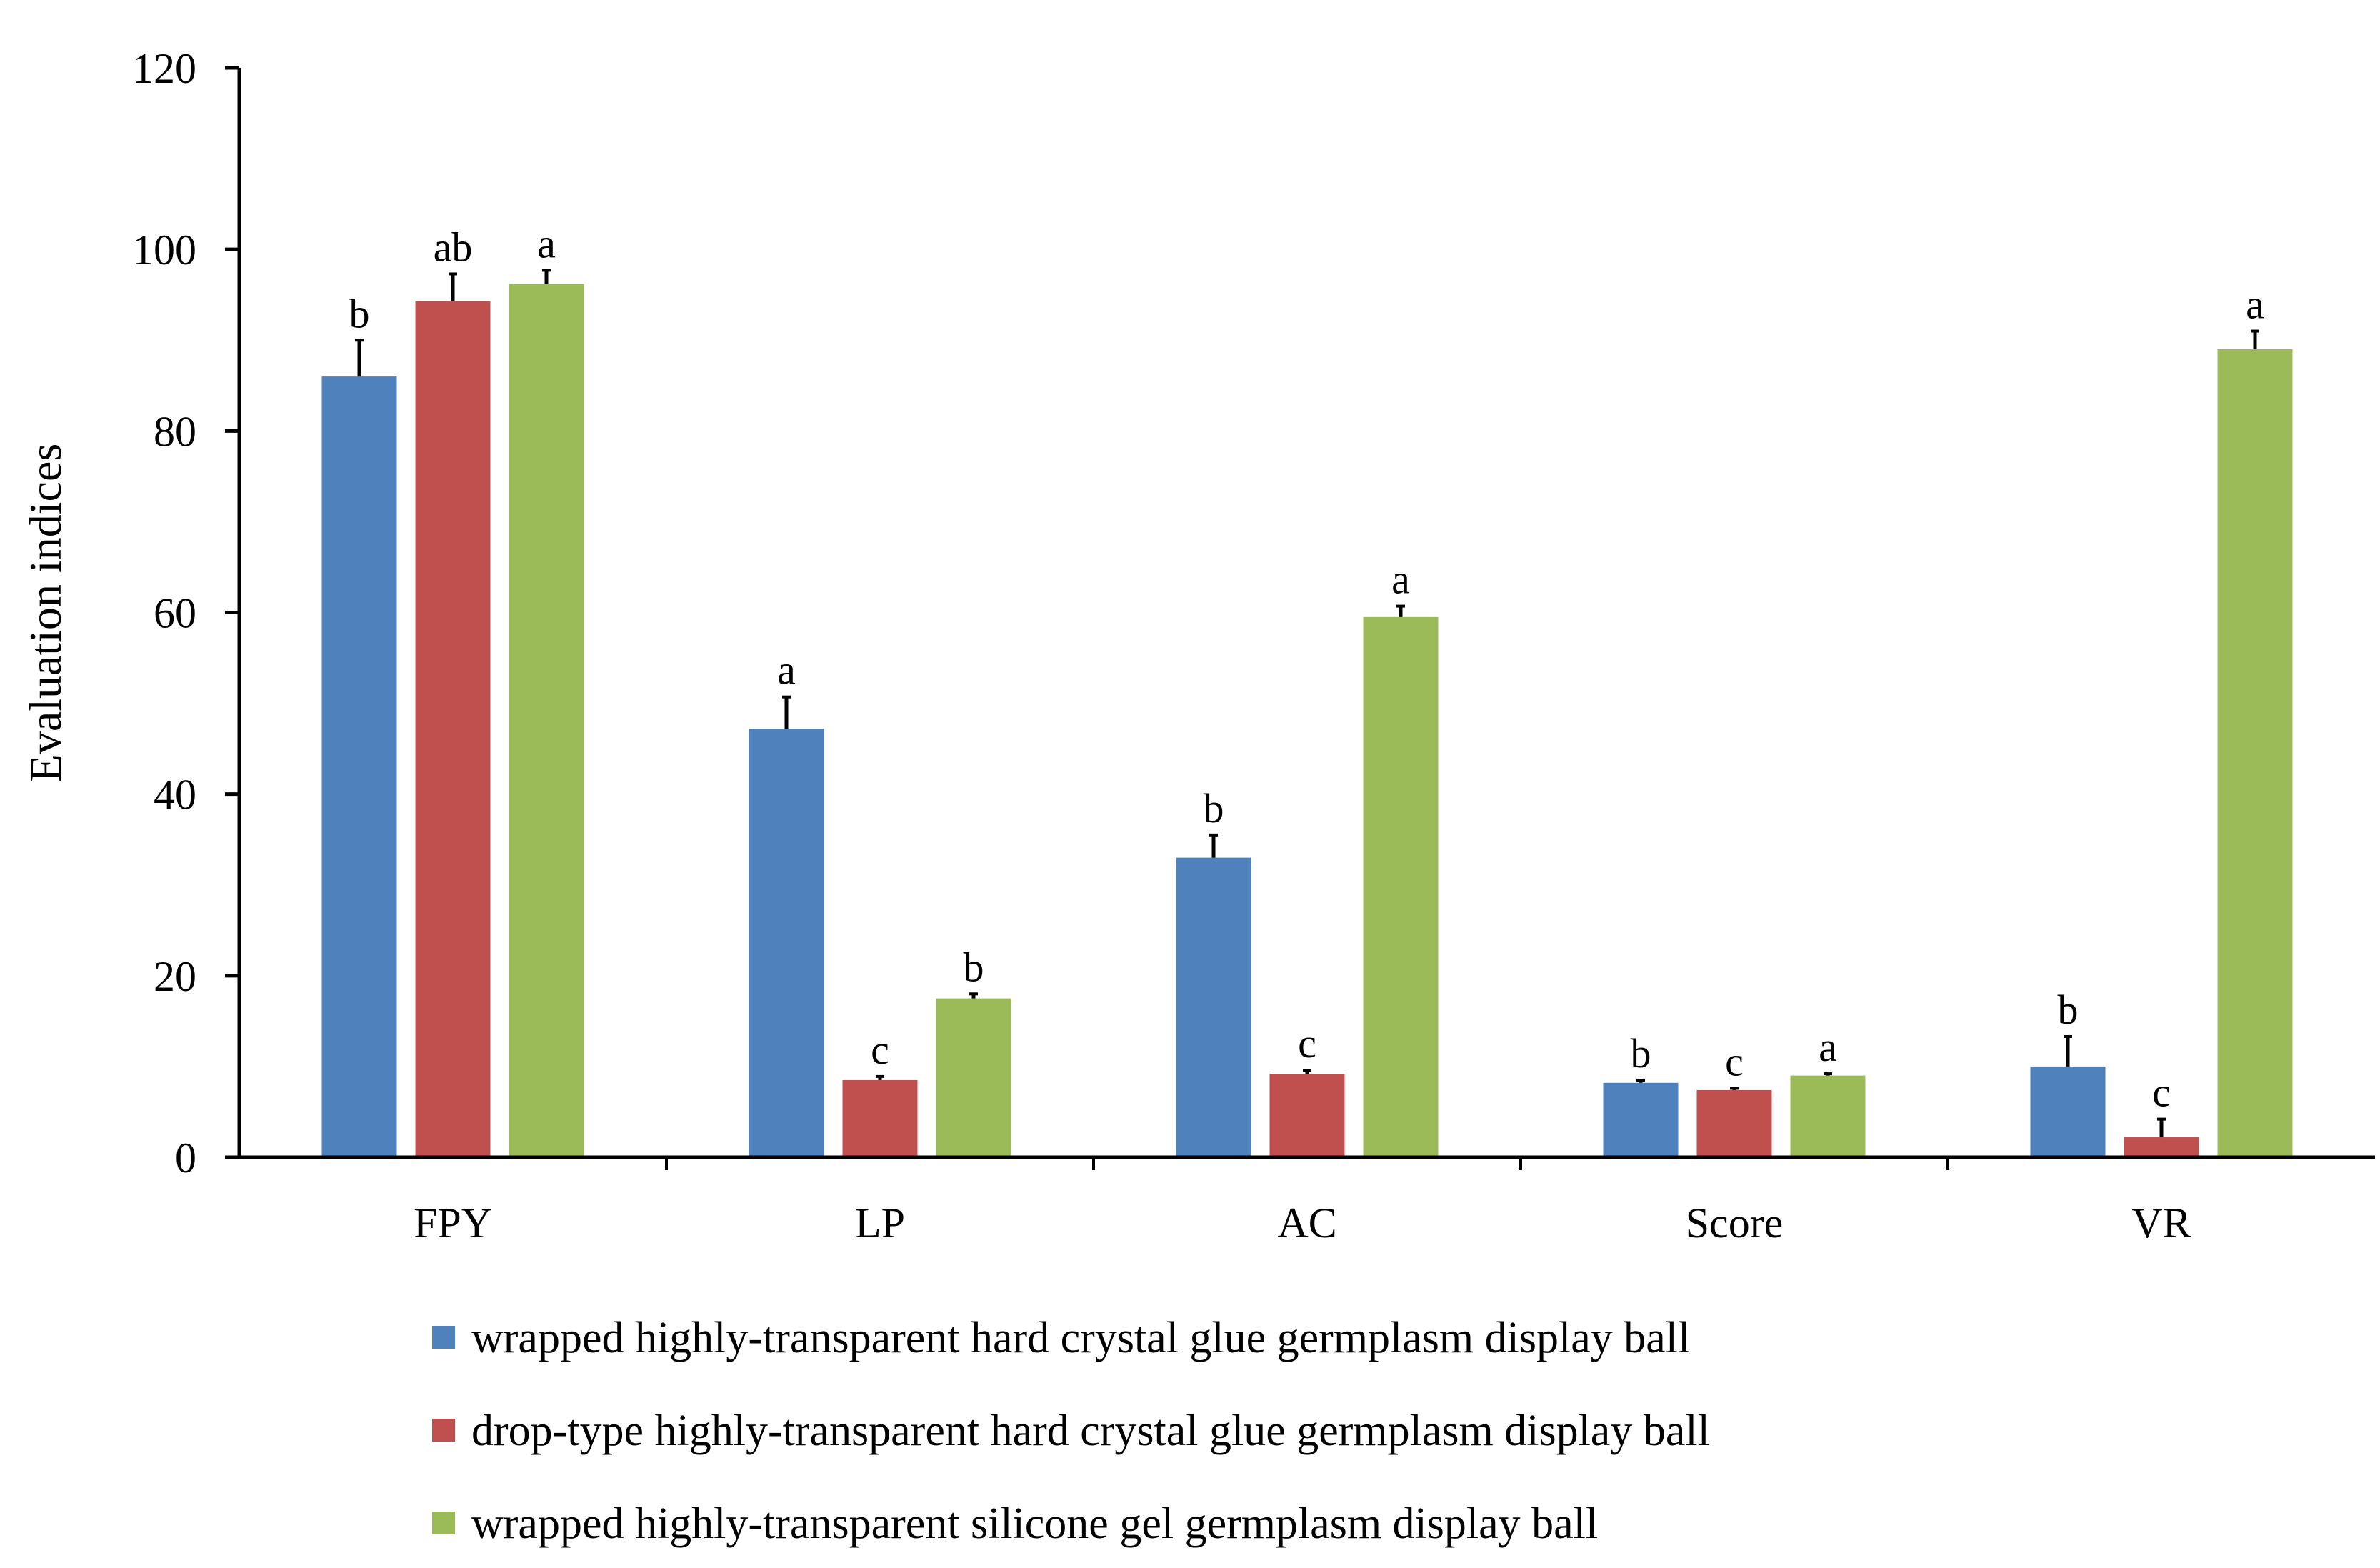 The height and width of the screenshot is (1568, 2380). Describe the element at coordinates (453, 247) in the screenshot. I see `significance-label: ab` at that location.